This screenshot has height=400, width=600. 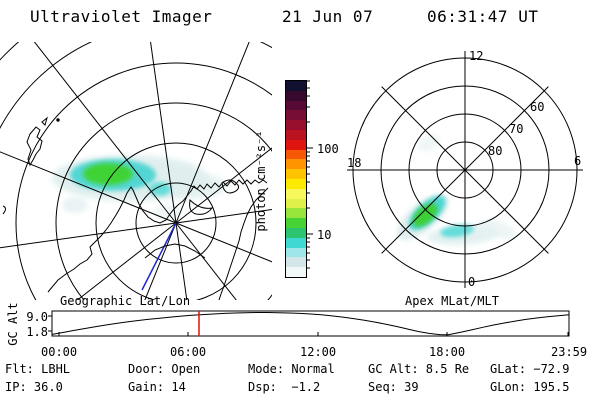 What do you see at coordinates (516, 129) in the screenshot?
I see `mlat-label-70: 70` at bounding box center [516, 129].